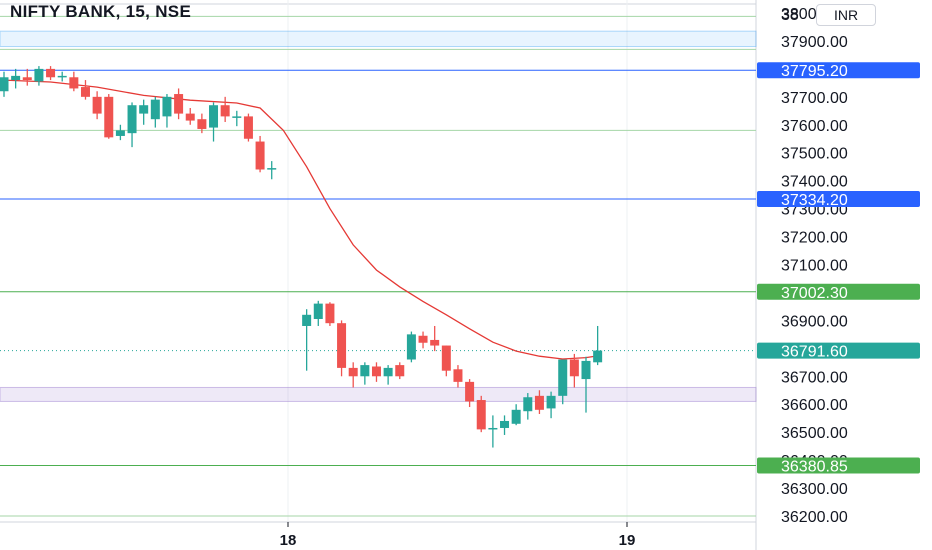 This screenshot has height=550, width=932. What do you see at coordinates (838, 466) in the screenshot?
I see `price-tag-green: 36380.85` at bounding box center [838, 466].